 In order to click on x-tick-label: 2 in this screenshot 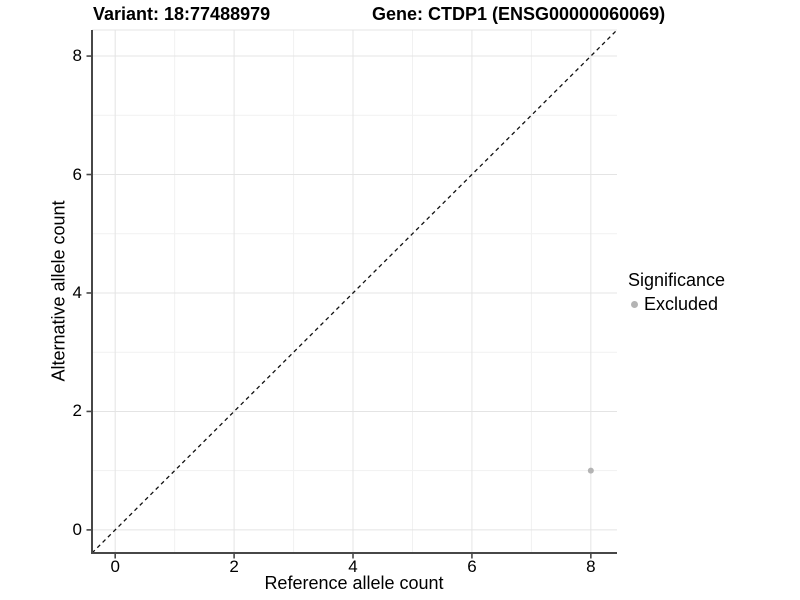, I will do `click(234, 566)`.